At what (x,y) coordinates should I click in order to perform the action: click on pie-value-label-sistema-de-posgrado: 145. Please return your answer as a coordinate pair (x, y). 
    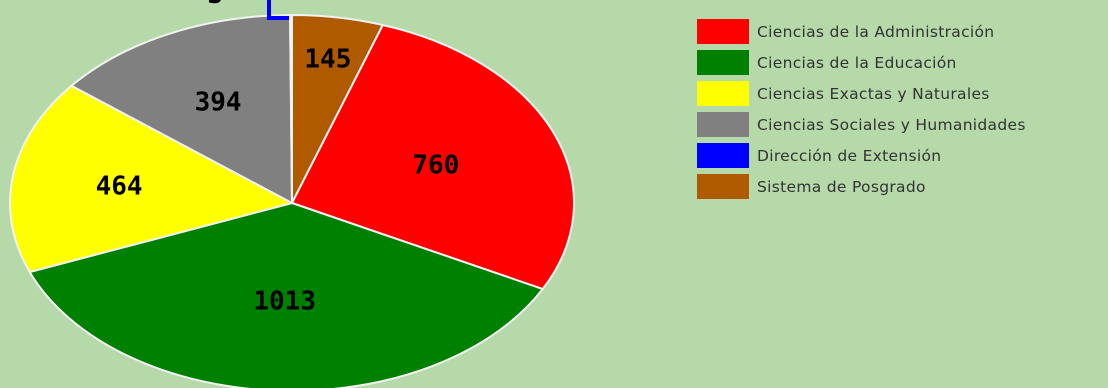
    Looking at the image, I should click on (327, 59).